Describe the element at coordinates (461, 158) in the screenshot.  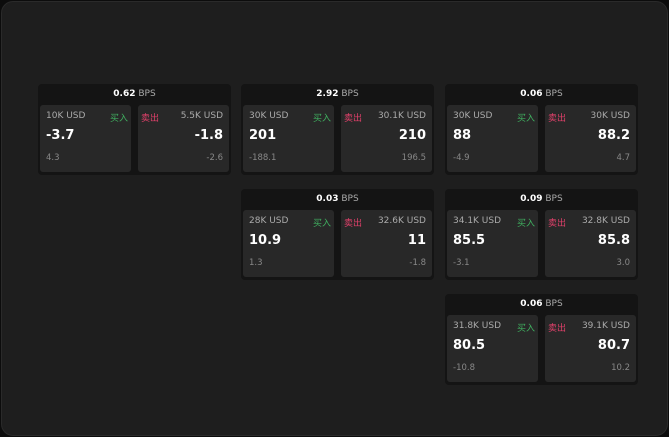
I see `bid-change: -4.9` at that location.